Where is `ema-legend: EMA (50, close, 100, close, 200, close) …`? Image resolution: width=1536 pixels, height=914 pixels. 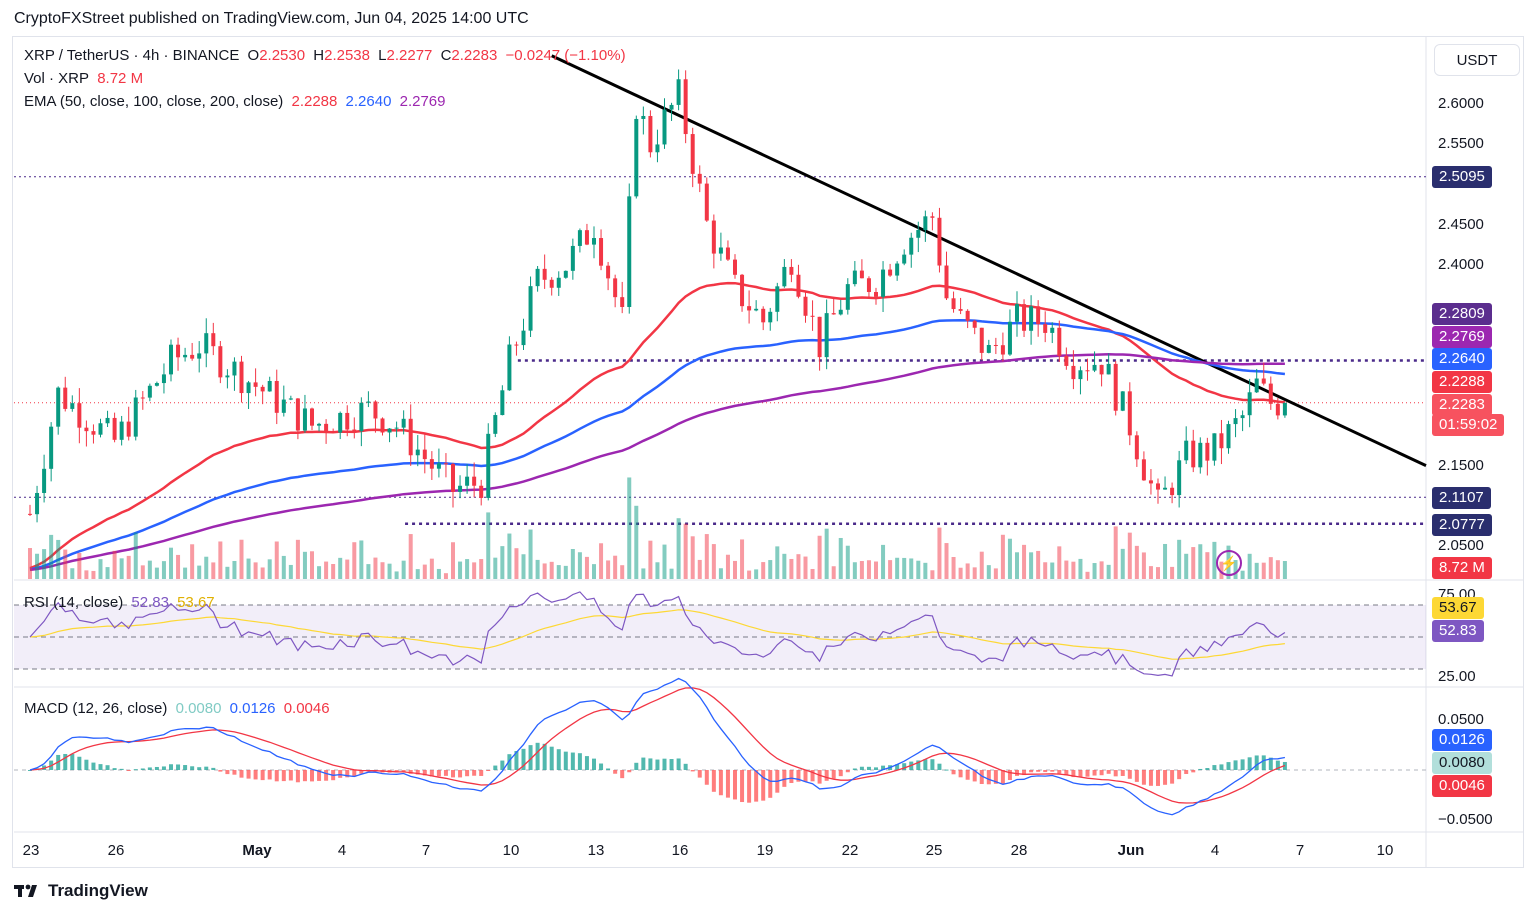
ema-legend: EMA (50, close, 100, close, 200, close) … is located at coordinates (237, 101).